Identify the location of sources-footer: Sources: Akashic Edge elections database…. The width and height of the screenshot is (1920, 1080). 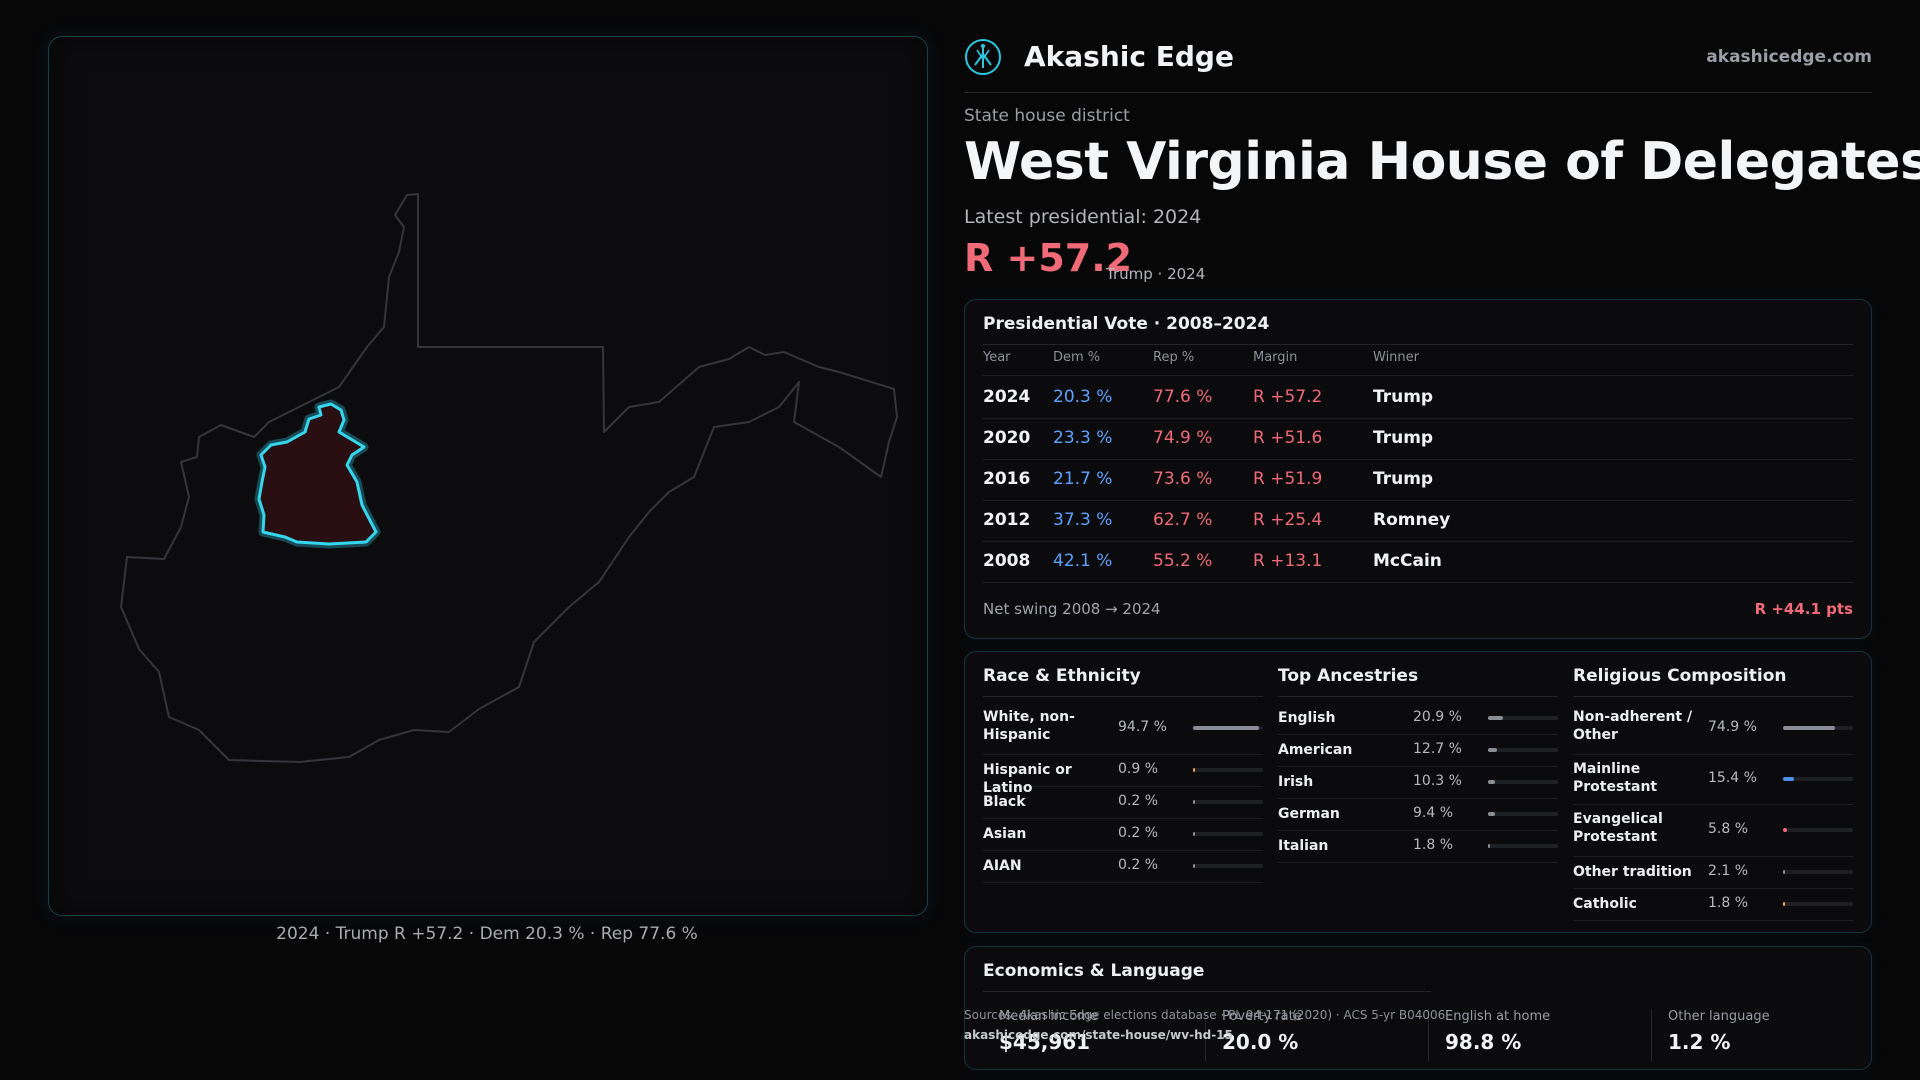
(1204, 1025).